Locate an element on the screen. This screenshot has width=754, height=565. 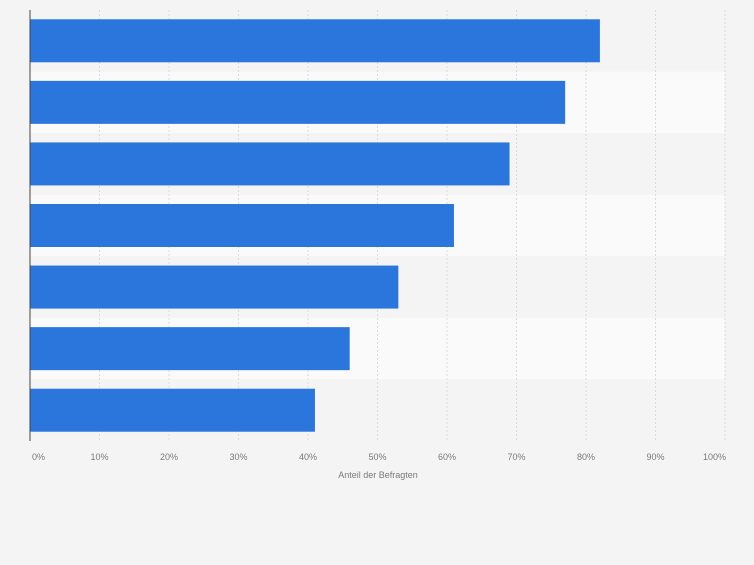
x-tick-label: 80% is located at coordinates (586, 457).